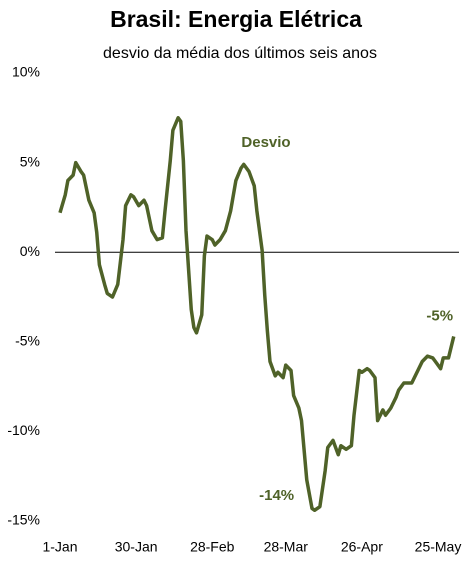  I want to click on x-tick-label: 26-Apr, so click(362, 547).